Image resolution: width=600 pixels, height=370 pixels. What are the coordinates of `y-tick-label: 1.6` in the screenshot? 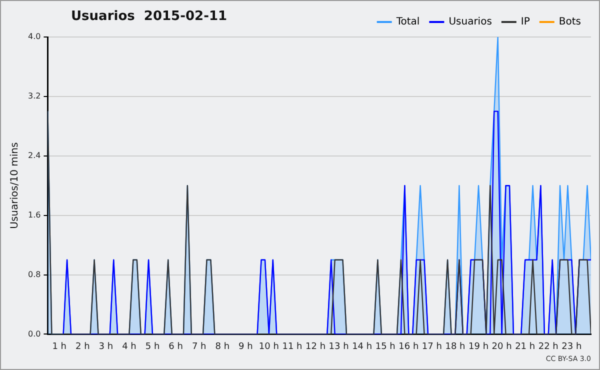 It's located at (34, 215).